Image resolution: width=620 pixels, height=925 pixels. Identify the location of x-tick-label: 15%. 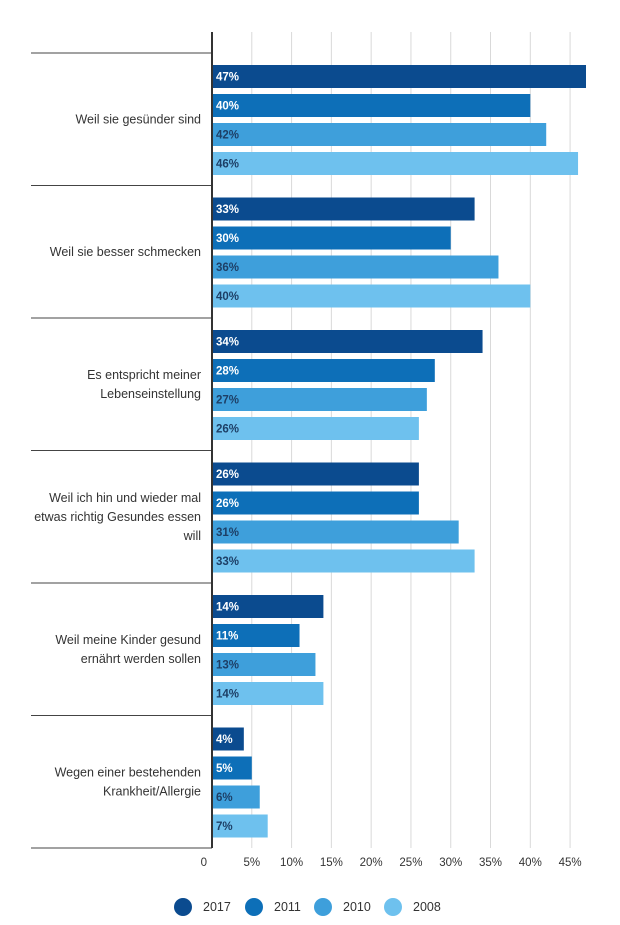
(331, 863).